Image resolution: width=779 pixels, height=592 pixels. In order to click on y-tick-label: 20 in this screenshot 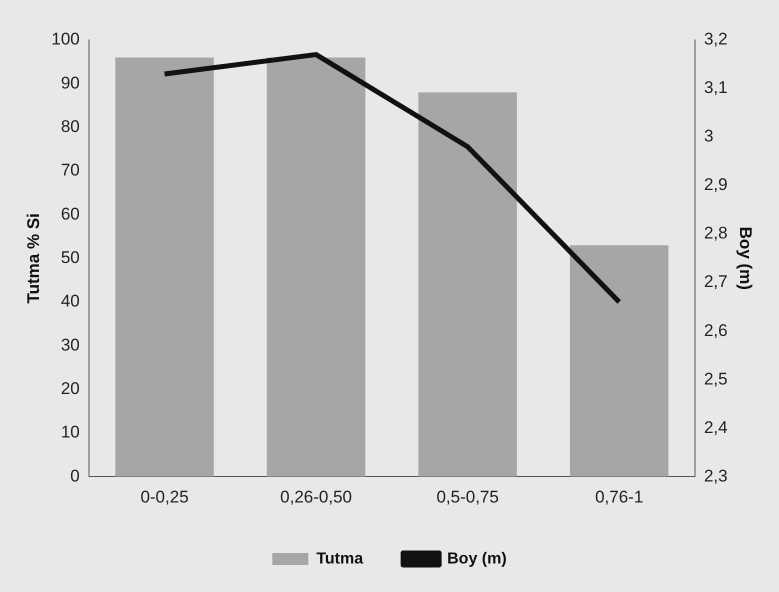, I will do `click(70, 388)`.